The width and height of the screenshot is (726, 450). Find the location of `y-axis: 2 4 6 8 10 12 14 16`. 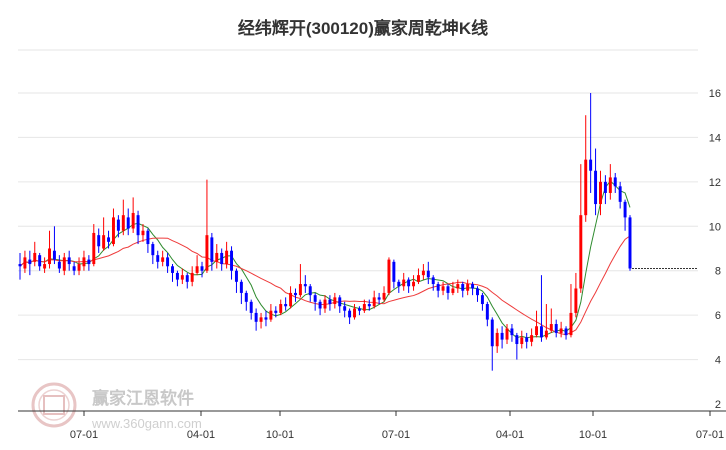

y-axis: 2 4 6 8 10 12 14 16 is located at coordinates (715, 249).